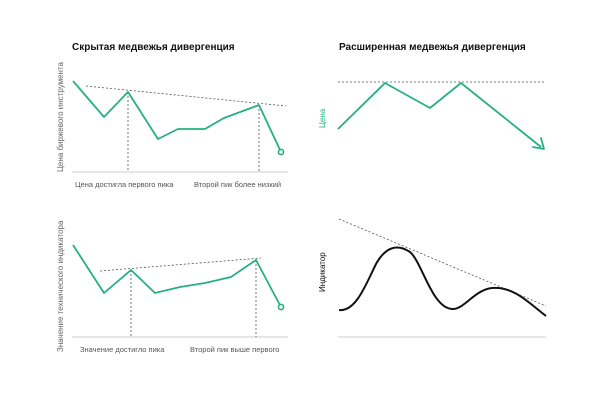  I want to click on hidden-indicator-panel, so click(180, 291).